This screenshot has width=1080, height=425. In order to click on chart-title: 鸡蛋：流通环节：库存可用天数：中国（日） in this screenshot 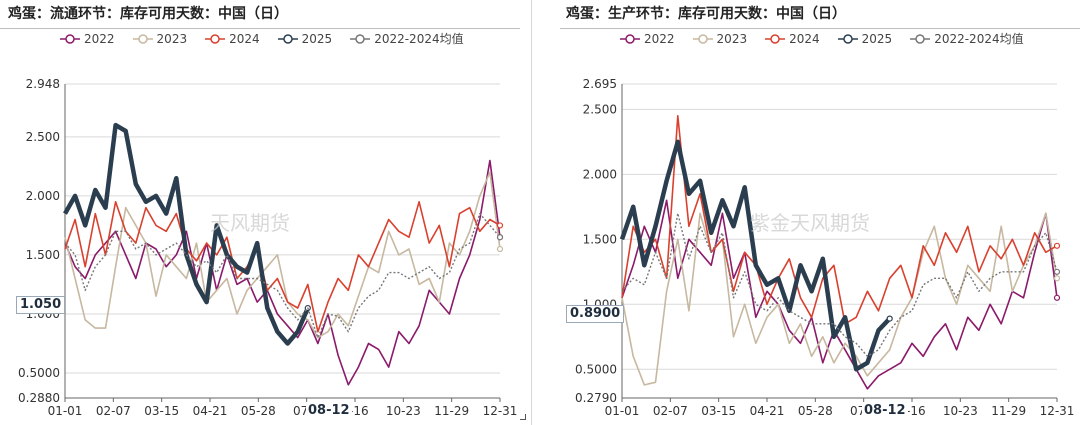, I will do `click(148, 14)`.